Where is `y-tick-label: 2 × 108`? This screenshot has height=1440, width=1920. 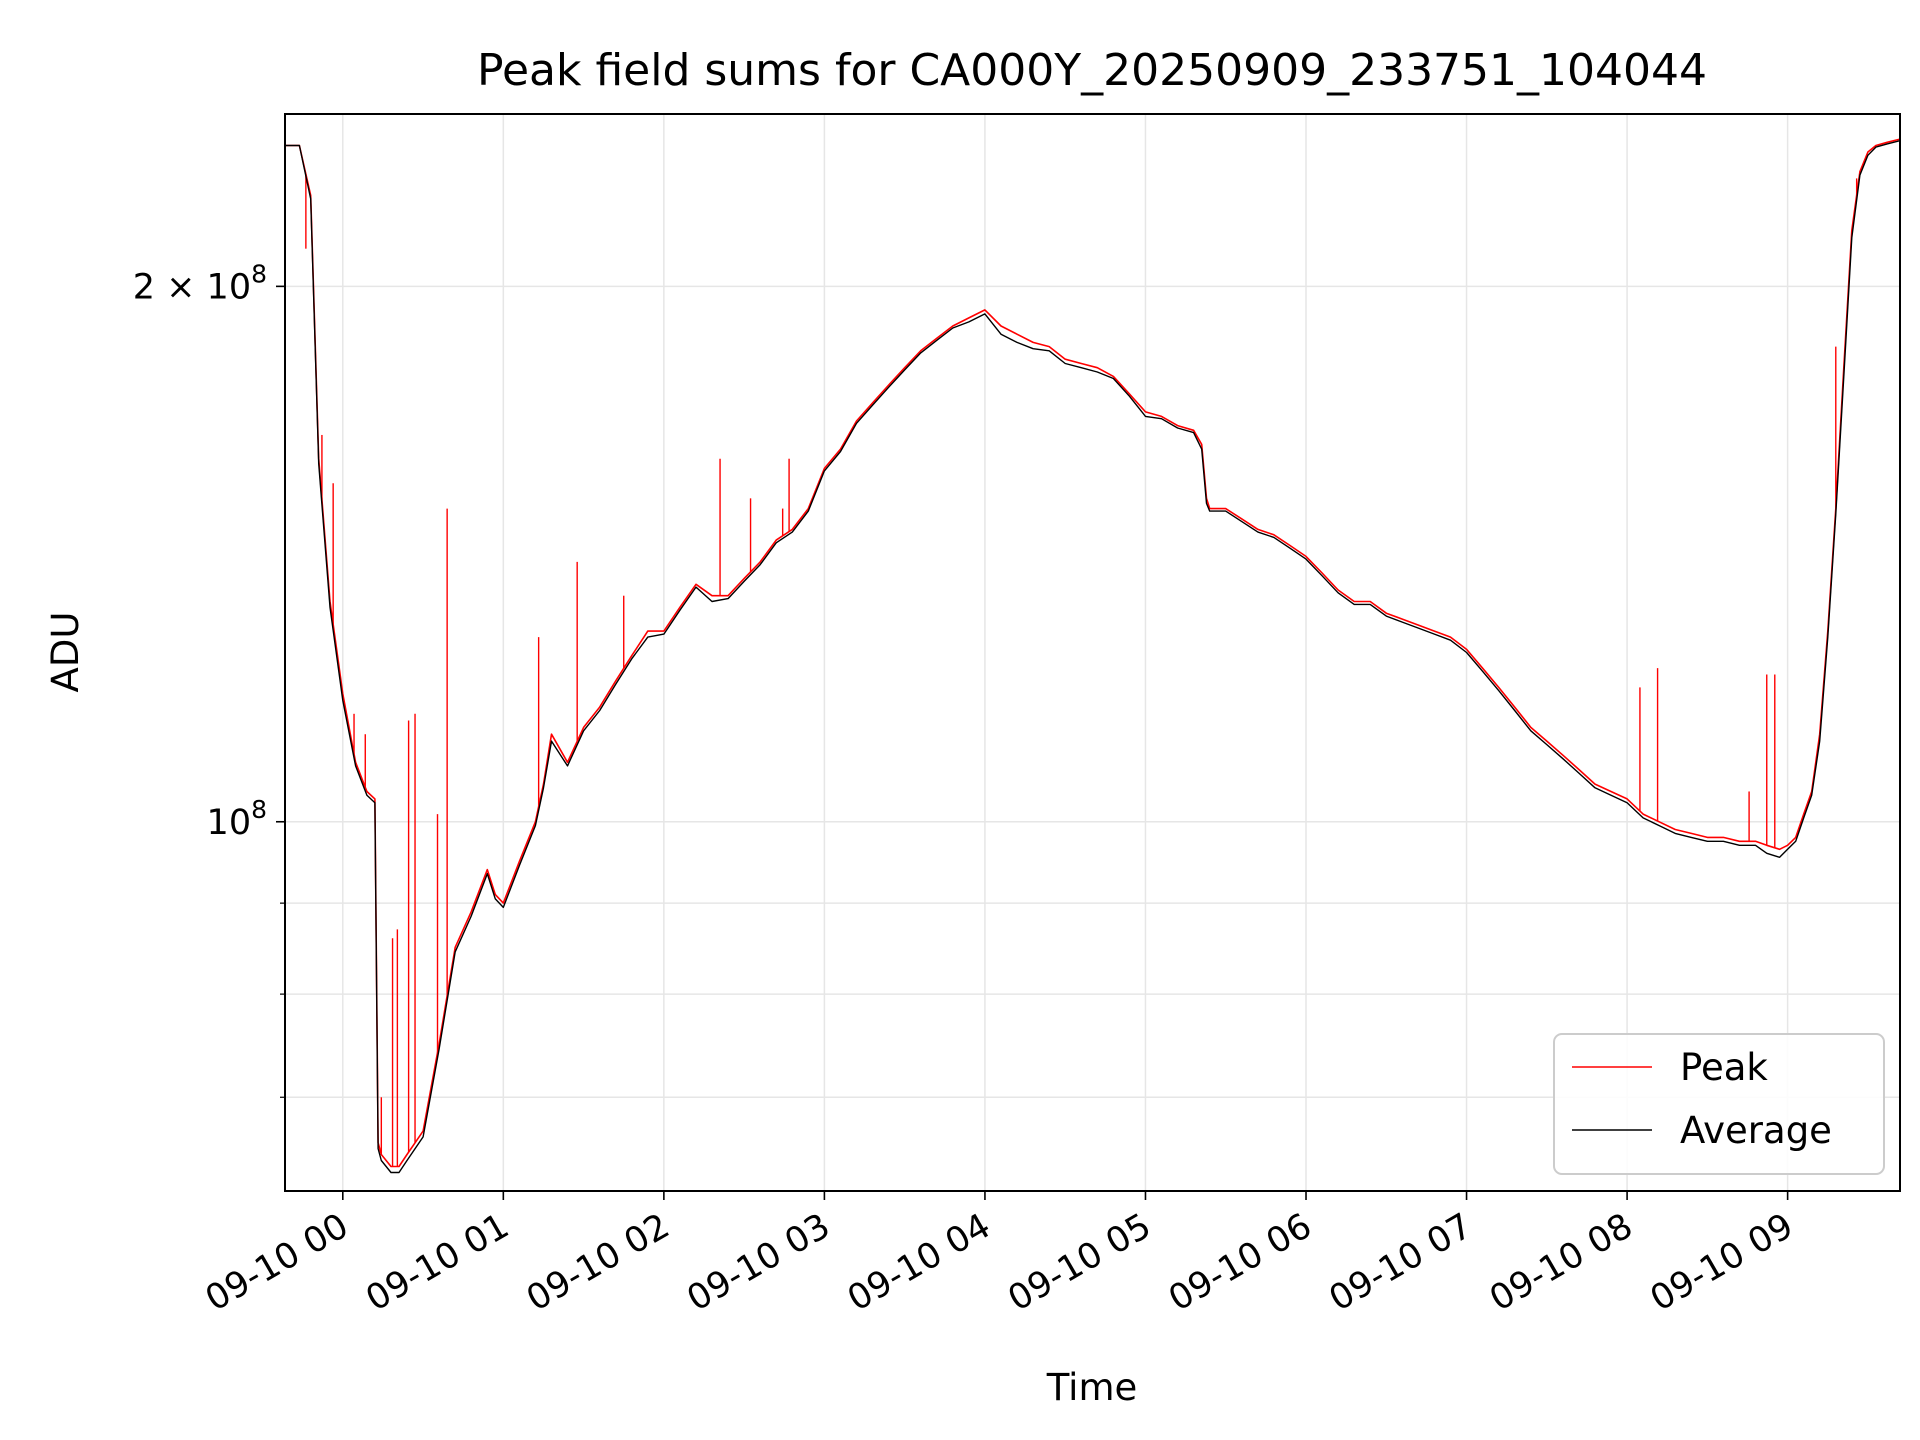
y-tick-label: 2 × 108 is located at coordinates (200, 283).